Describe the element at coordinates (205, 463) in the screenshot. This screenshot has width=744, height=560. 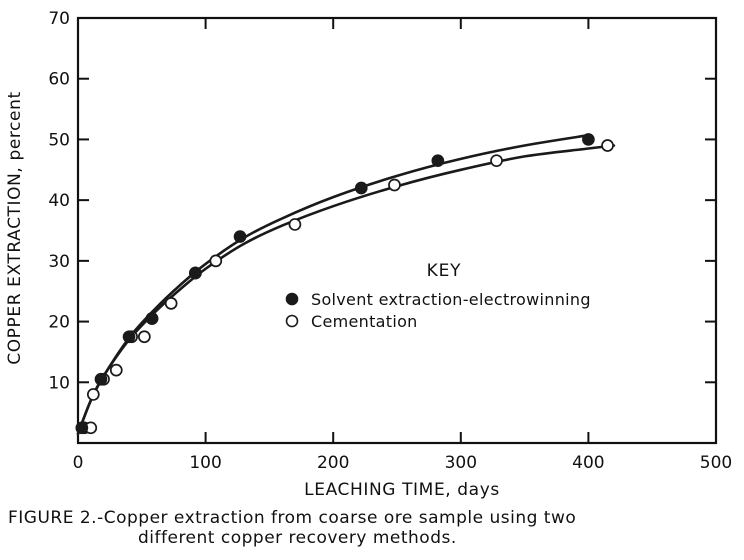
I see `x-tick-label: 100` at that location.